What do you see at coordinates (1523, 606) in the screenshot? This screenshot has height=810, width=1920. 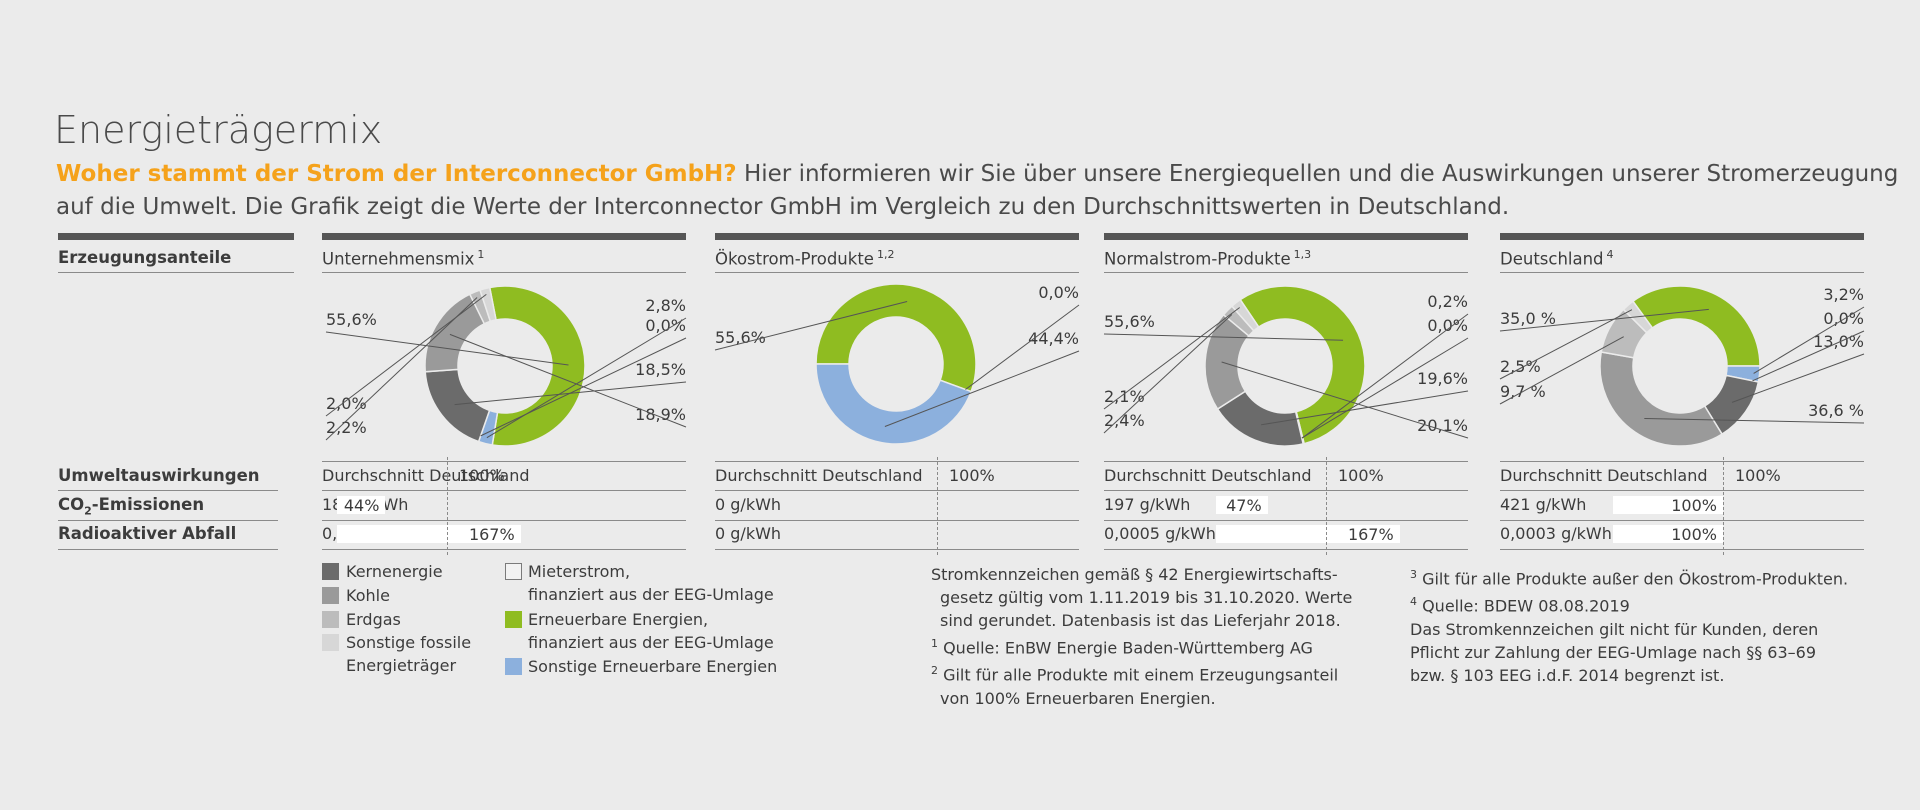 I see `footnote-4: Quelle: BDEW 08.08.2019` at bounding box center [1523, 606].